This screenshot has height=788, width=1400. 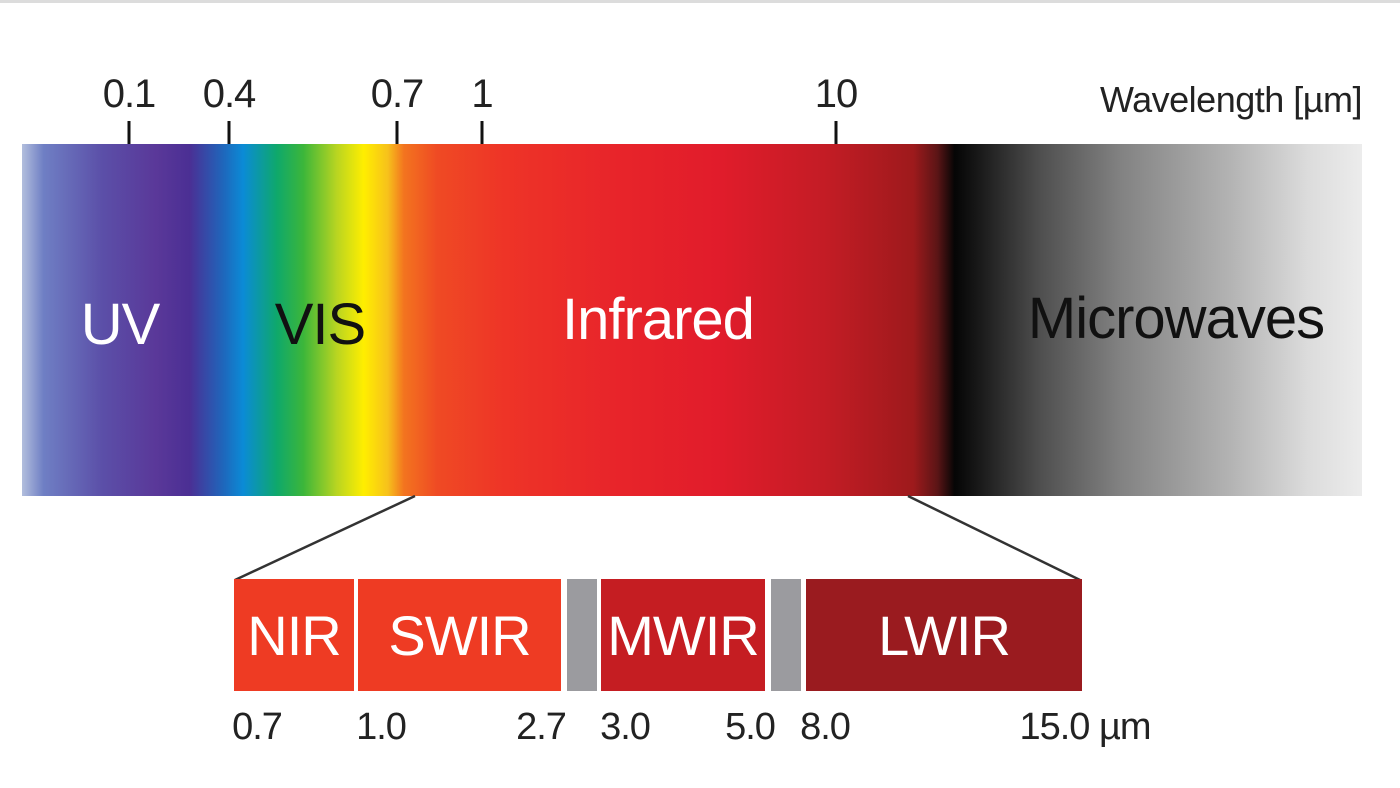 What do you see at coordinates (1176, 318) in the screenshot?
I see `region-label-microwaves: Microwaves` at bounding box center [1176, 318].